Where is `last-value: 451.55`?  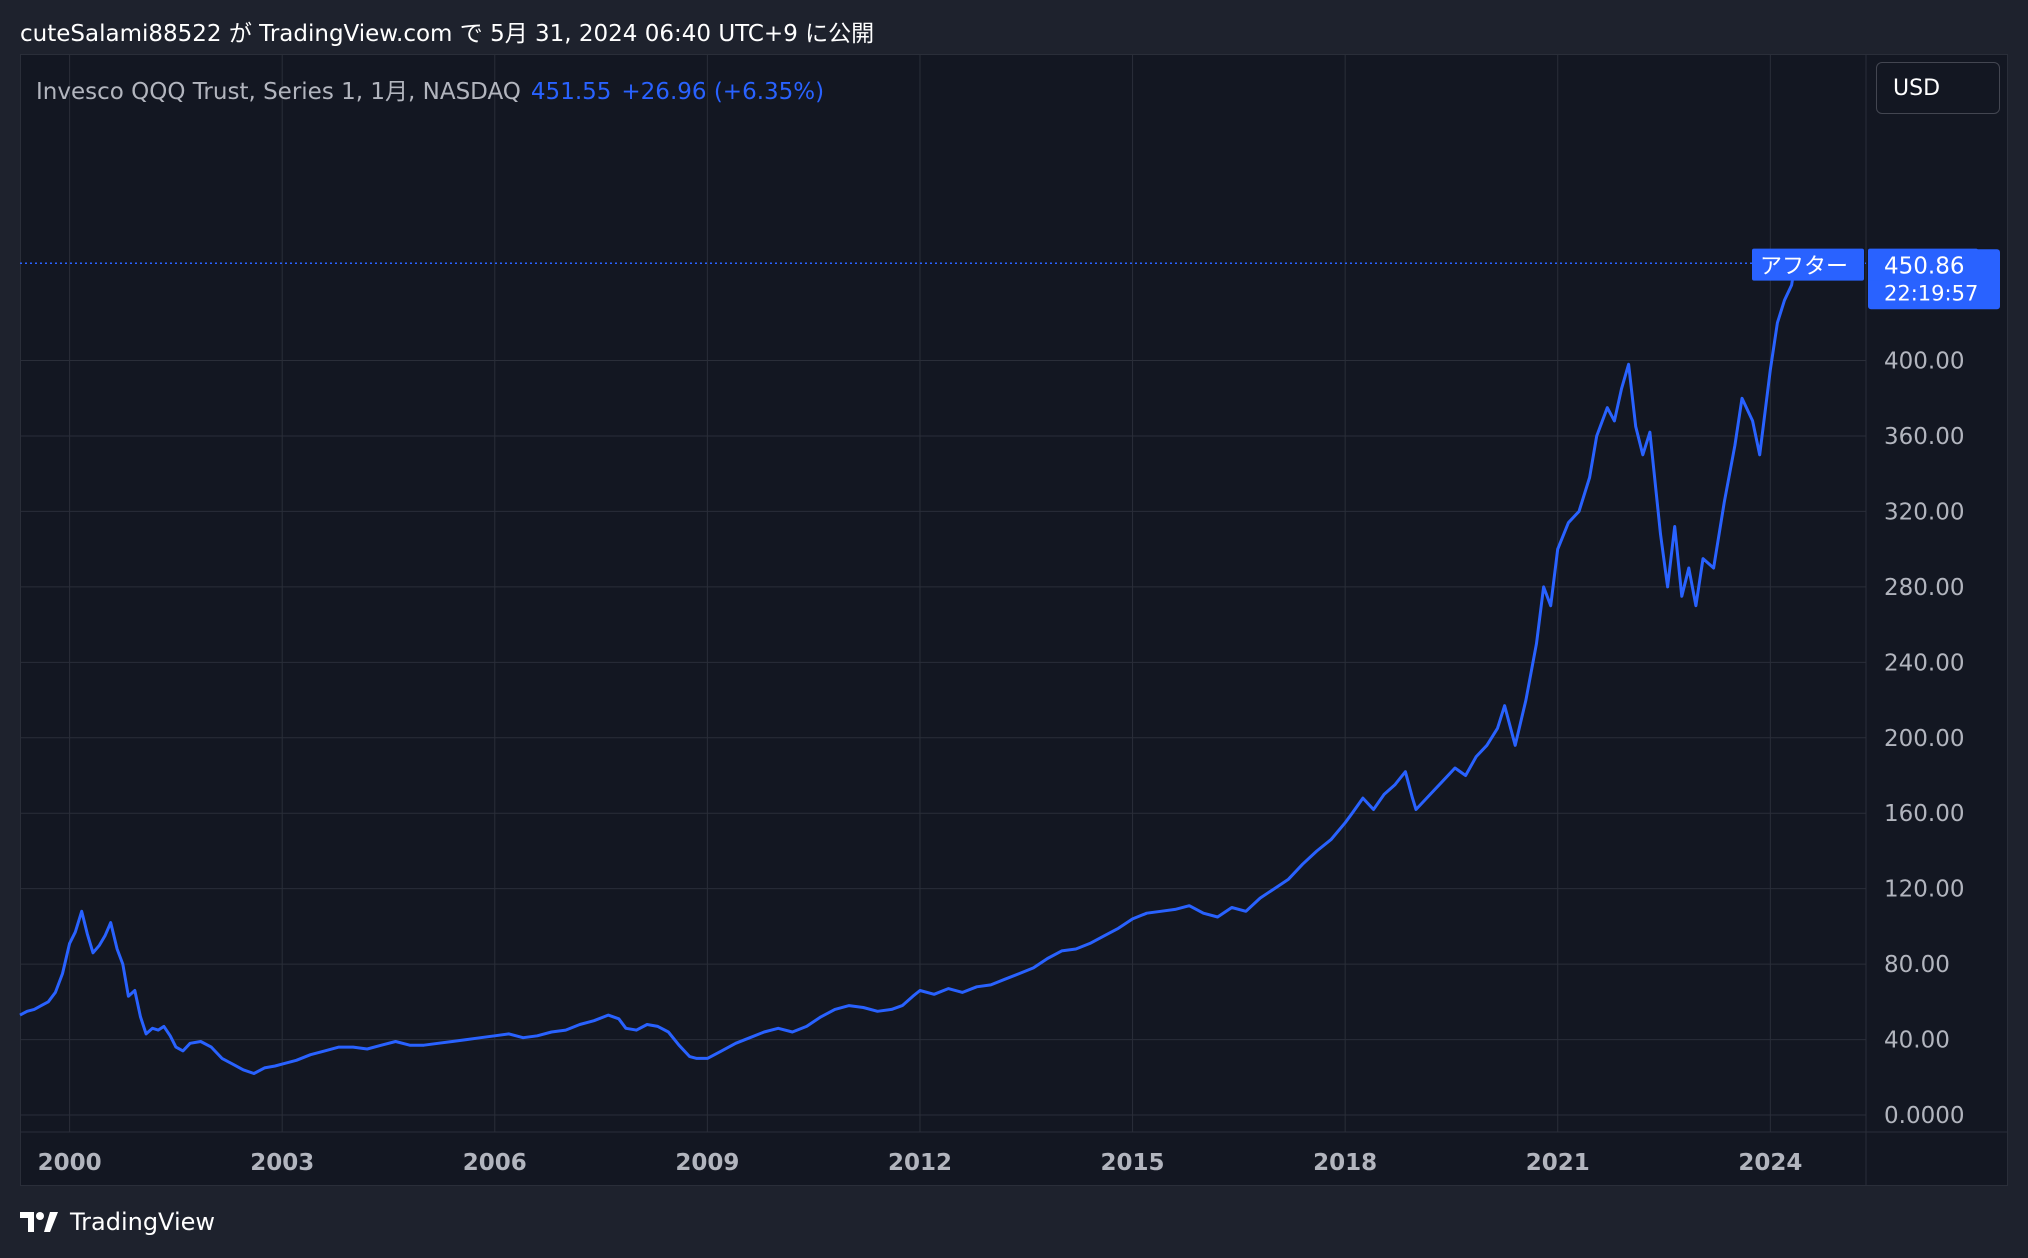 last-value: 451.55 is located at coordinates (571, 92).